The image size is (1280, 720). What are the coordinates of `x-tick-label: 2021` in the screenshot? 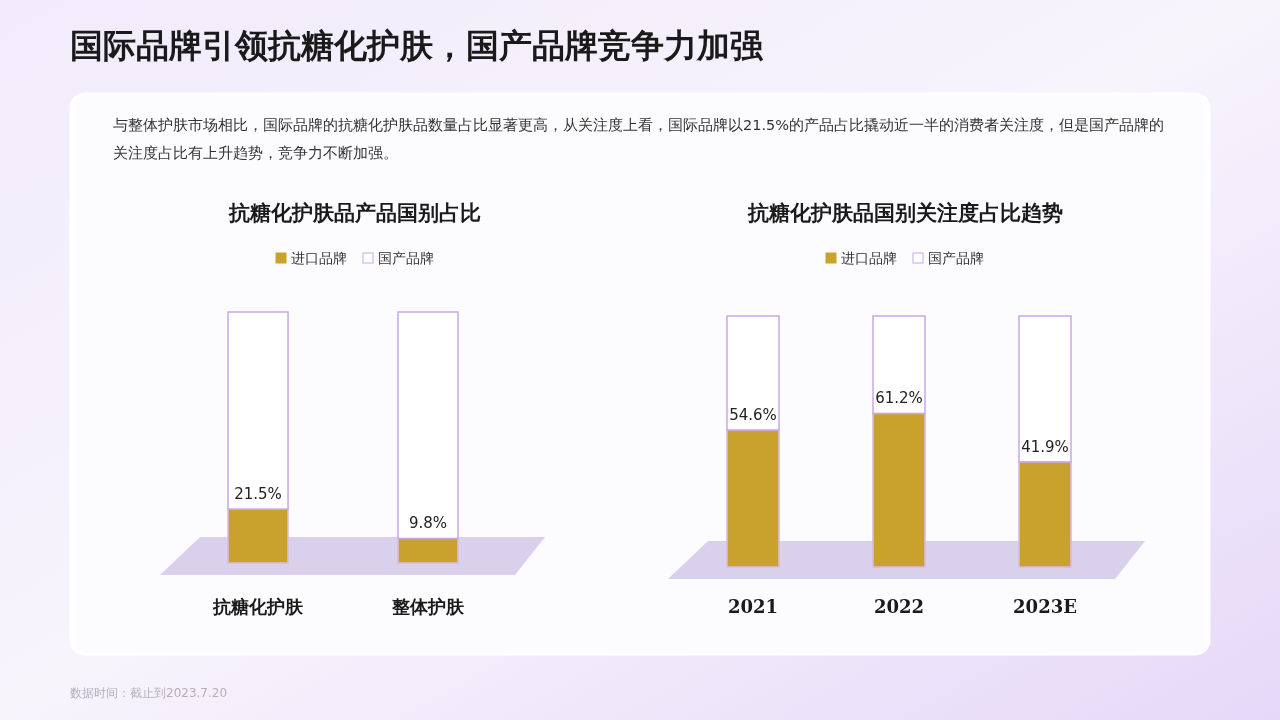 It's located at (753, 606).